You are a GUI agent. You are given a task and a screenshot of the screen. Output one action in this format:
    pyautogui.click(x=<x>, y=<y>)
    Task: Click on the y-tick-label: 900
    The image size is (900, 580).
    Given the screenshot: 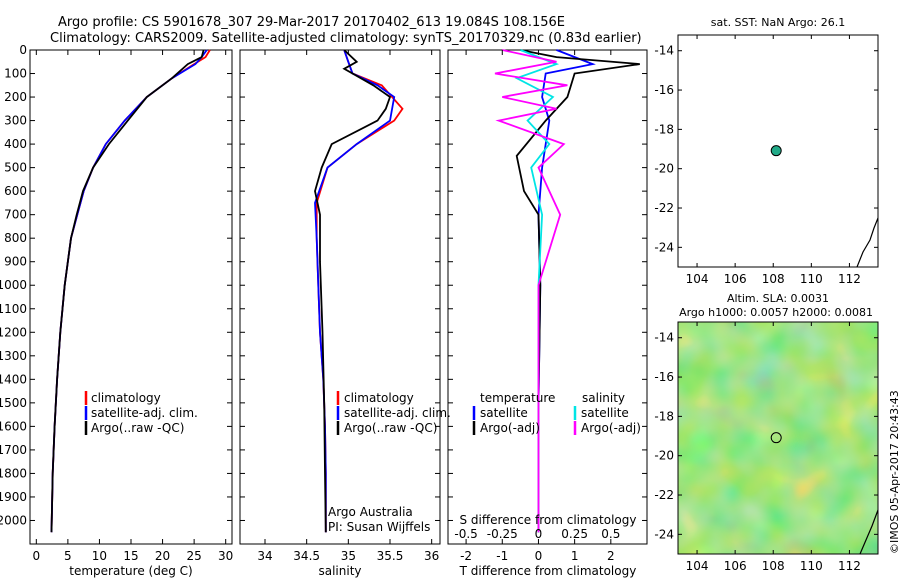 What is the action you would take?
    pyautogui.click(x=15, y=262)
    